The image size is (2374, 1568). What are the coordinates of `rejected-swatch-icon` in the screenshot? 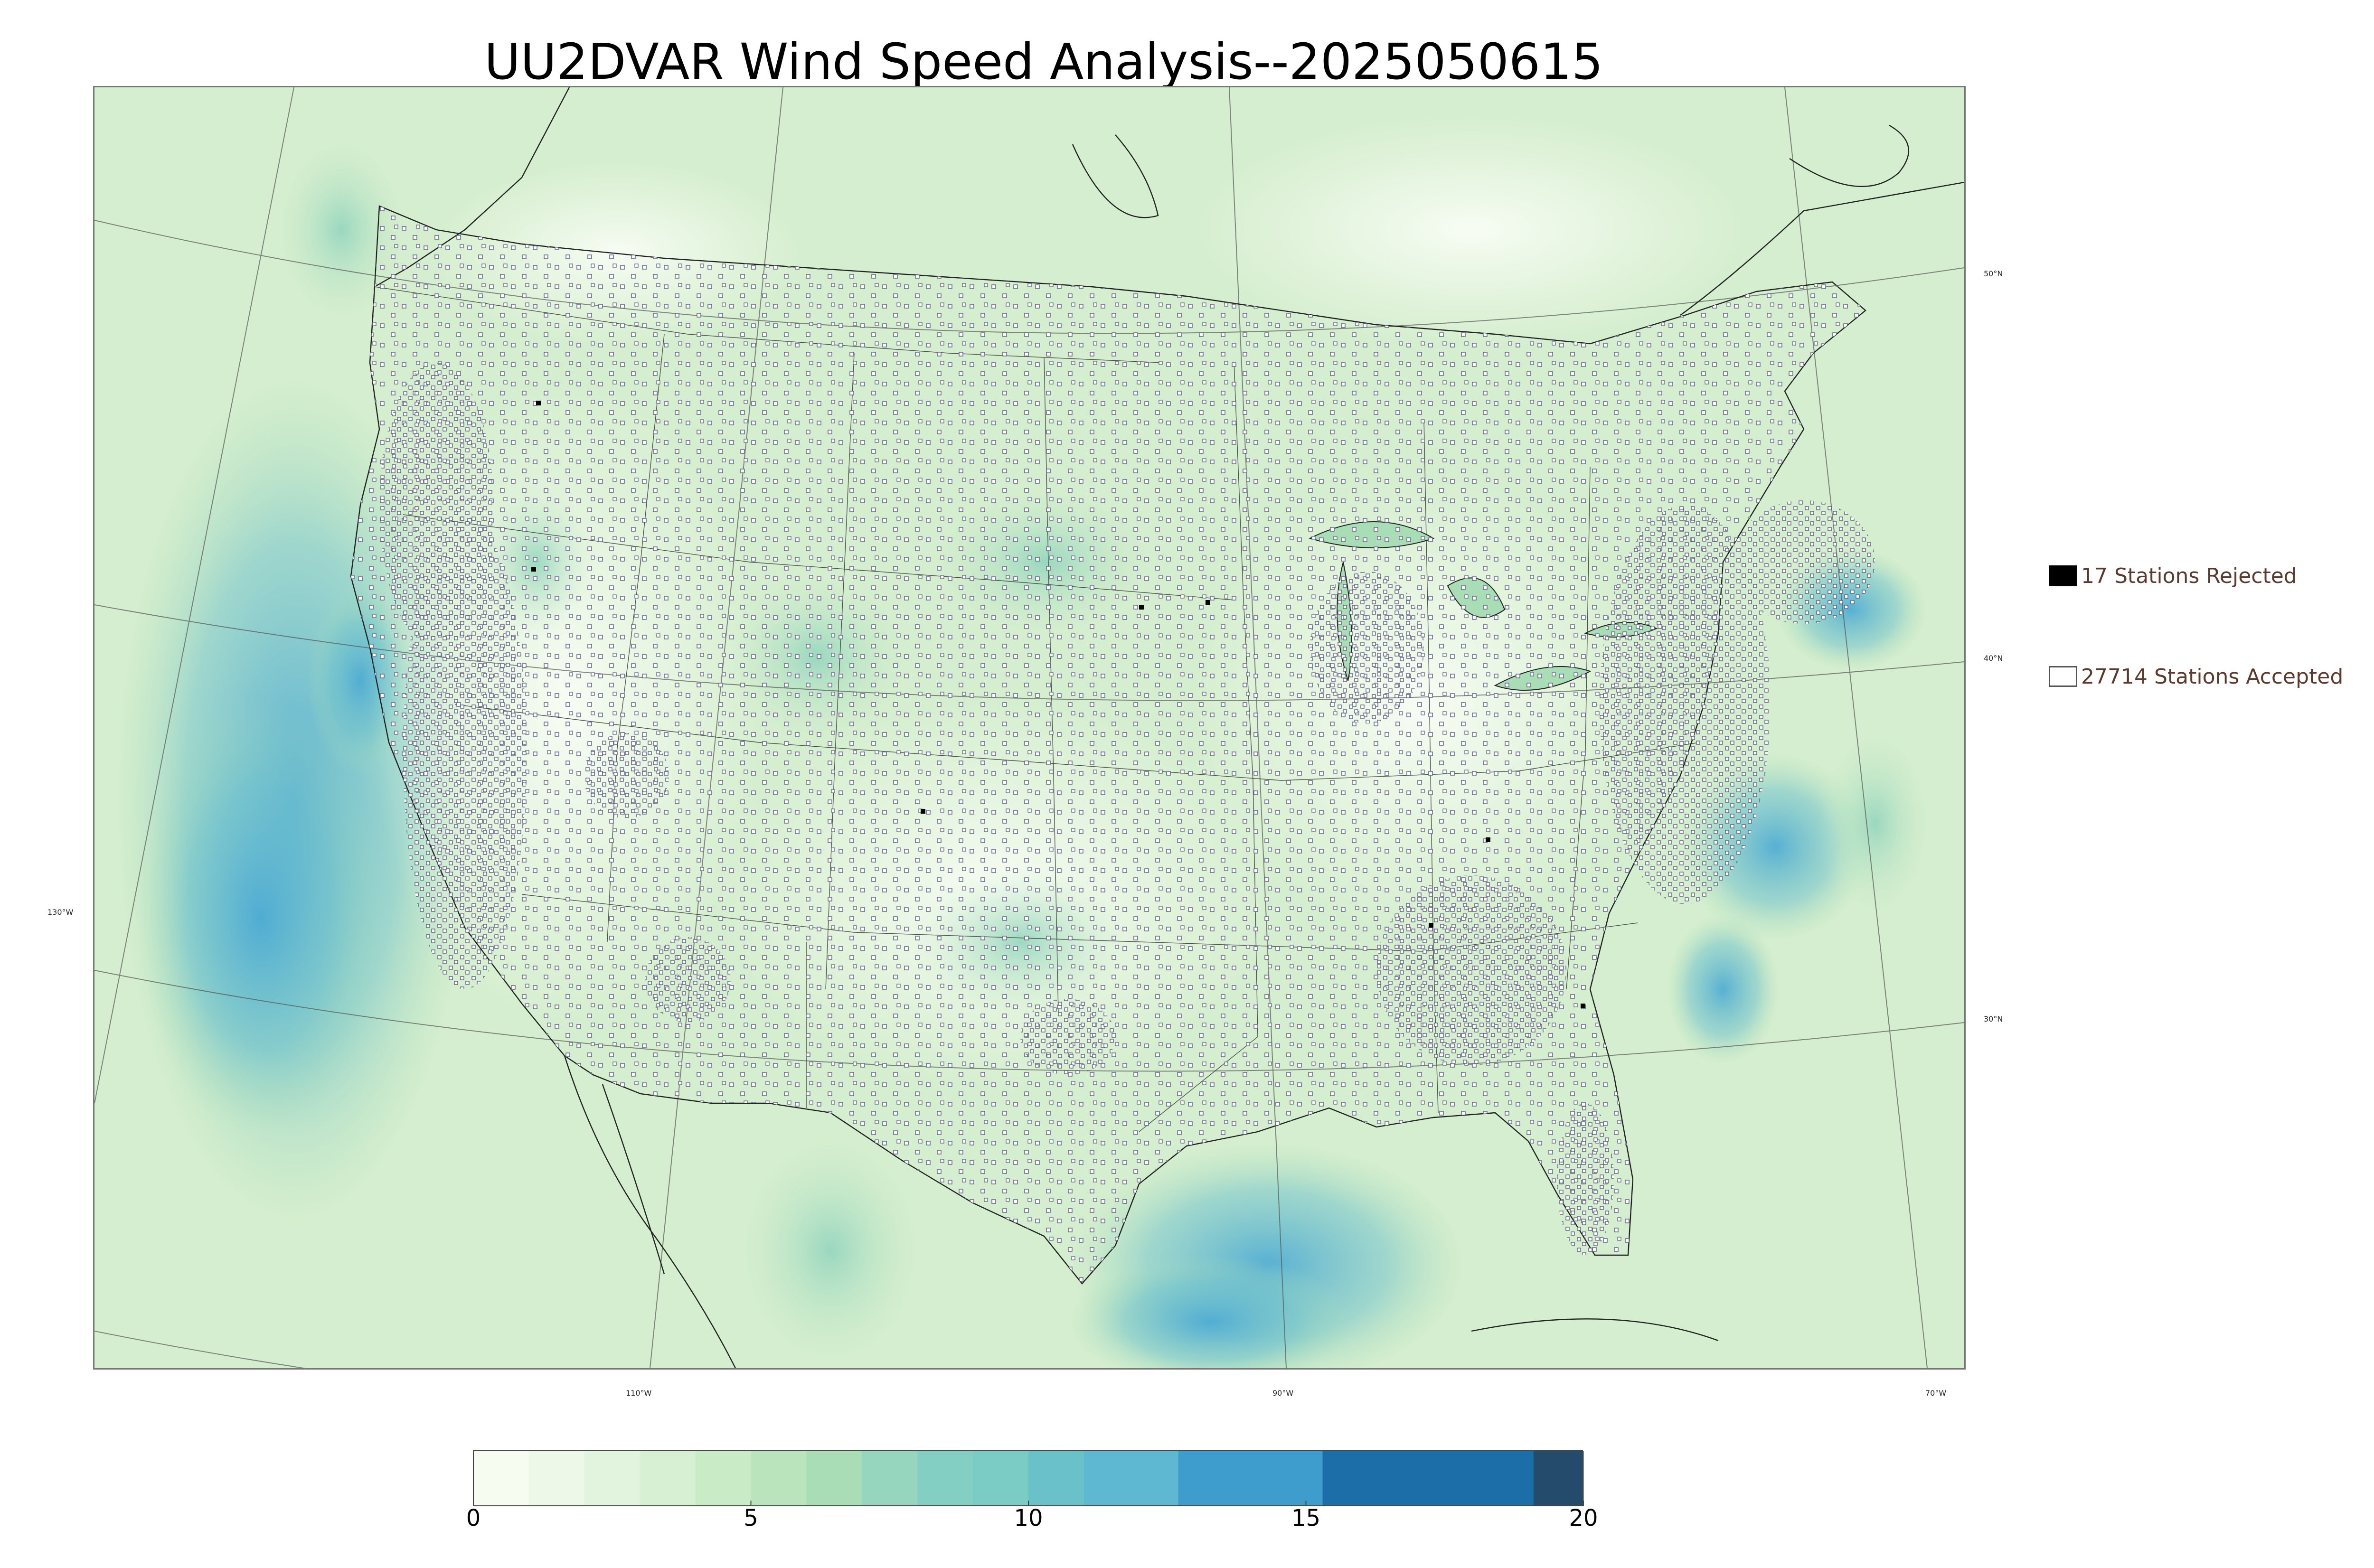 It's located at (2063, 575).